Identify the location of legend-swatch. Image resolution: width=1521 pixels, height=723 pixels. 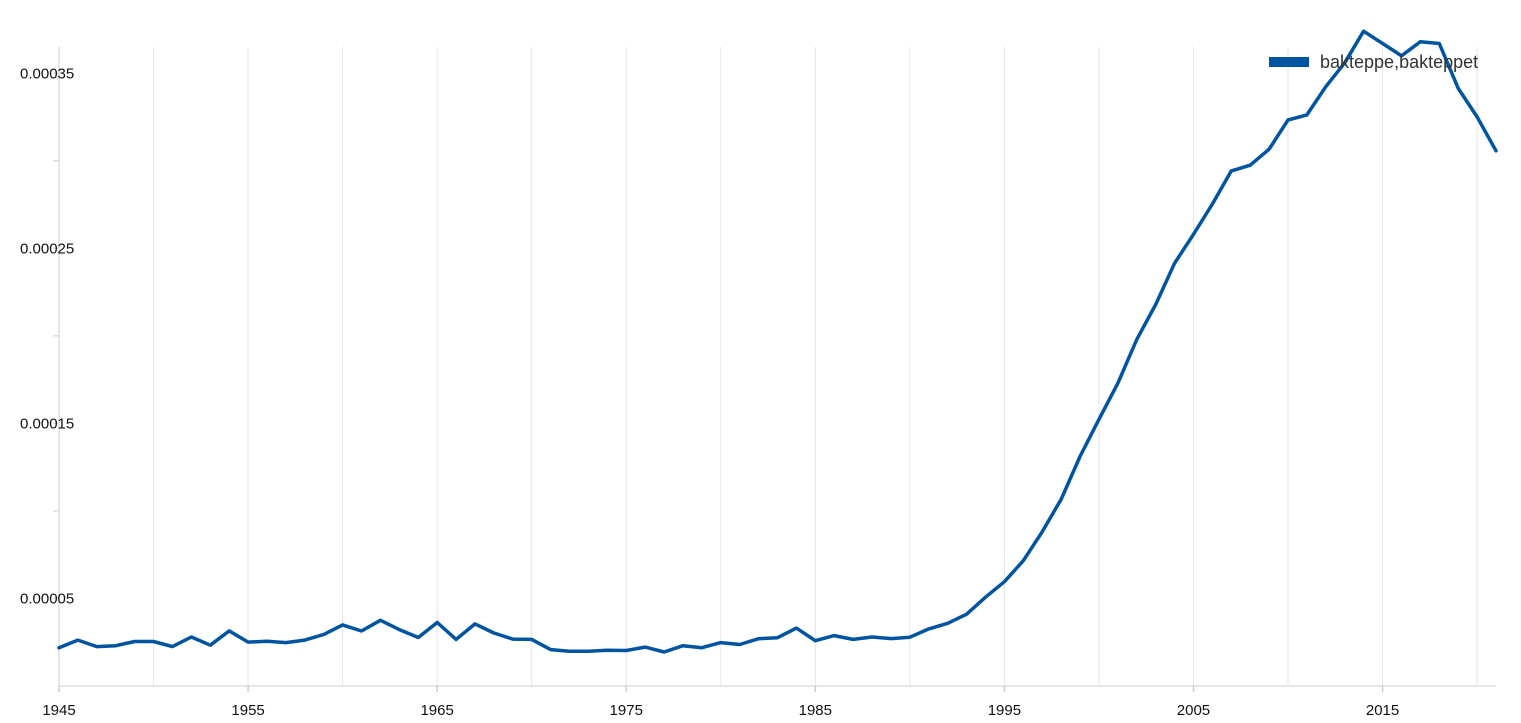
(1289, 62).